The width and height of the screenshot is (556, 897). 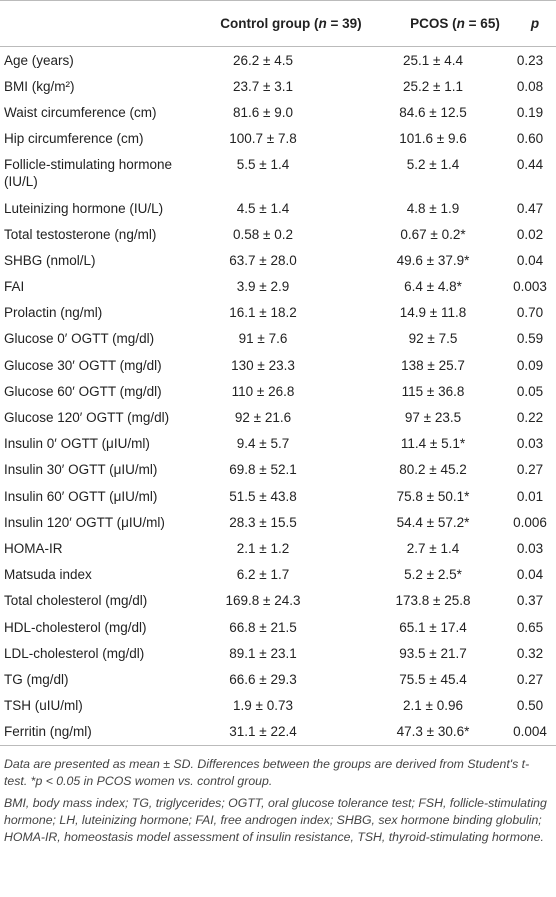 I want to click on cell: 92 ± 21.6, so click(x=263, y=418).